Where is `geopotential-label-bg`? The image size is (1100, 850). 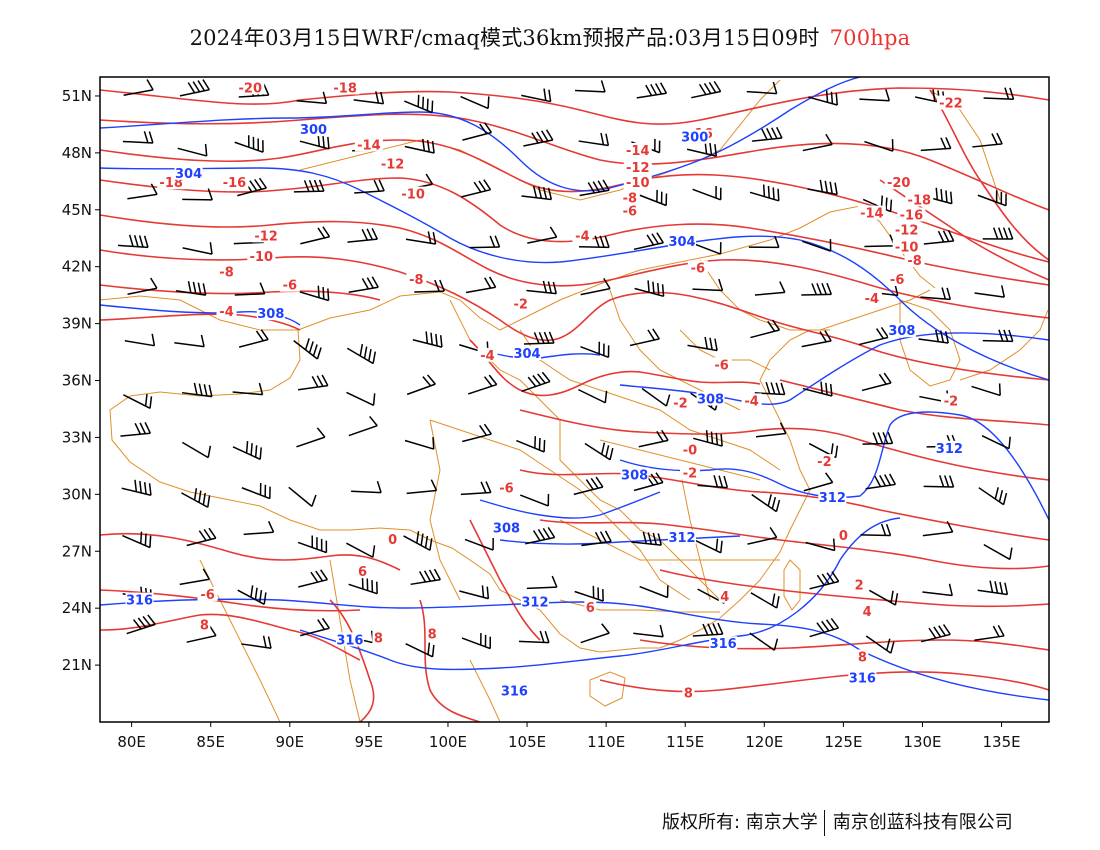
geopotential-label-bg is located at coordinates (862, 677).